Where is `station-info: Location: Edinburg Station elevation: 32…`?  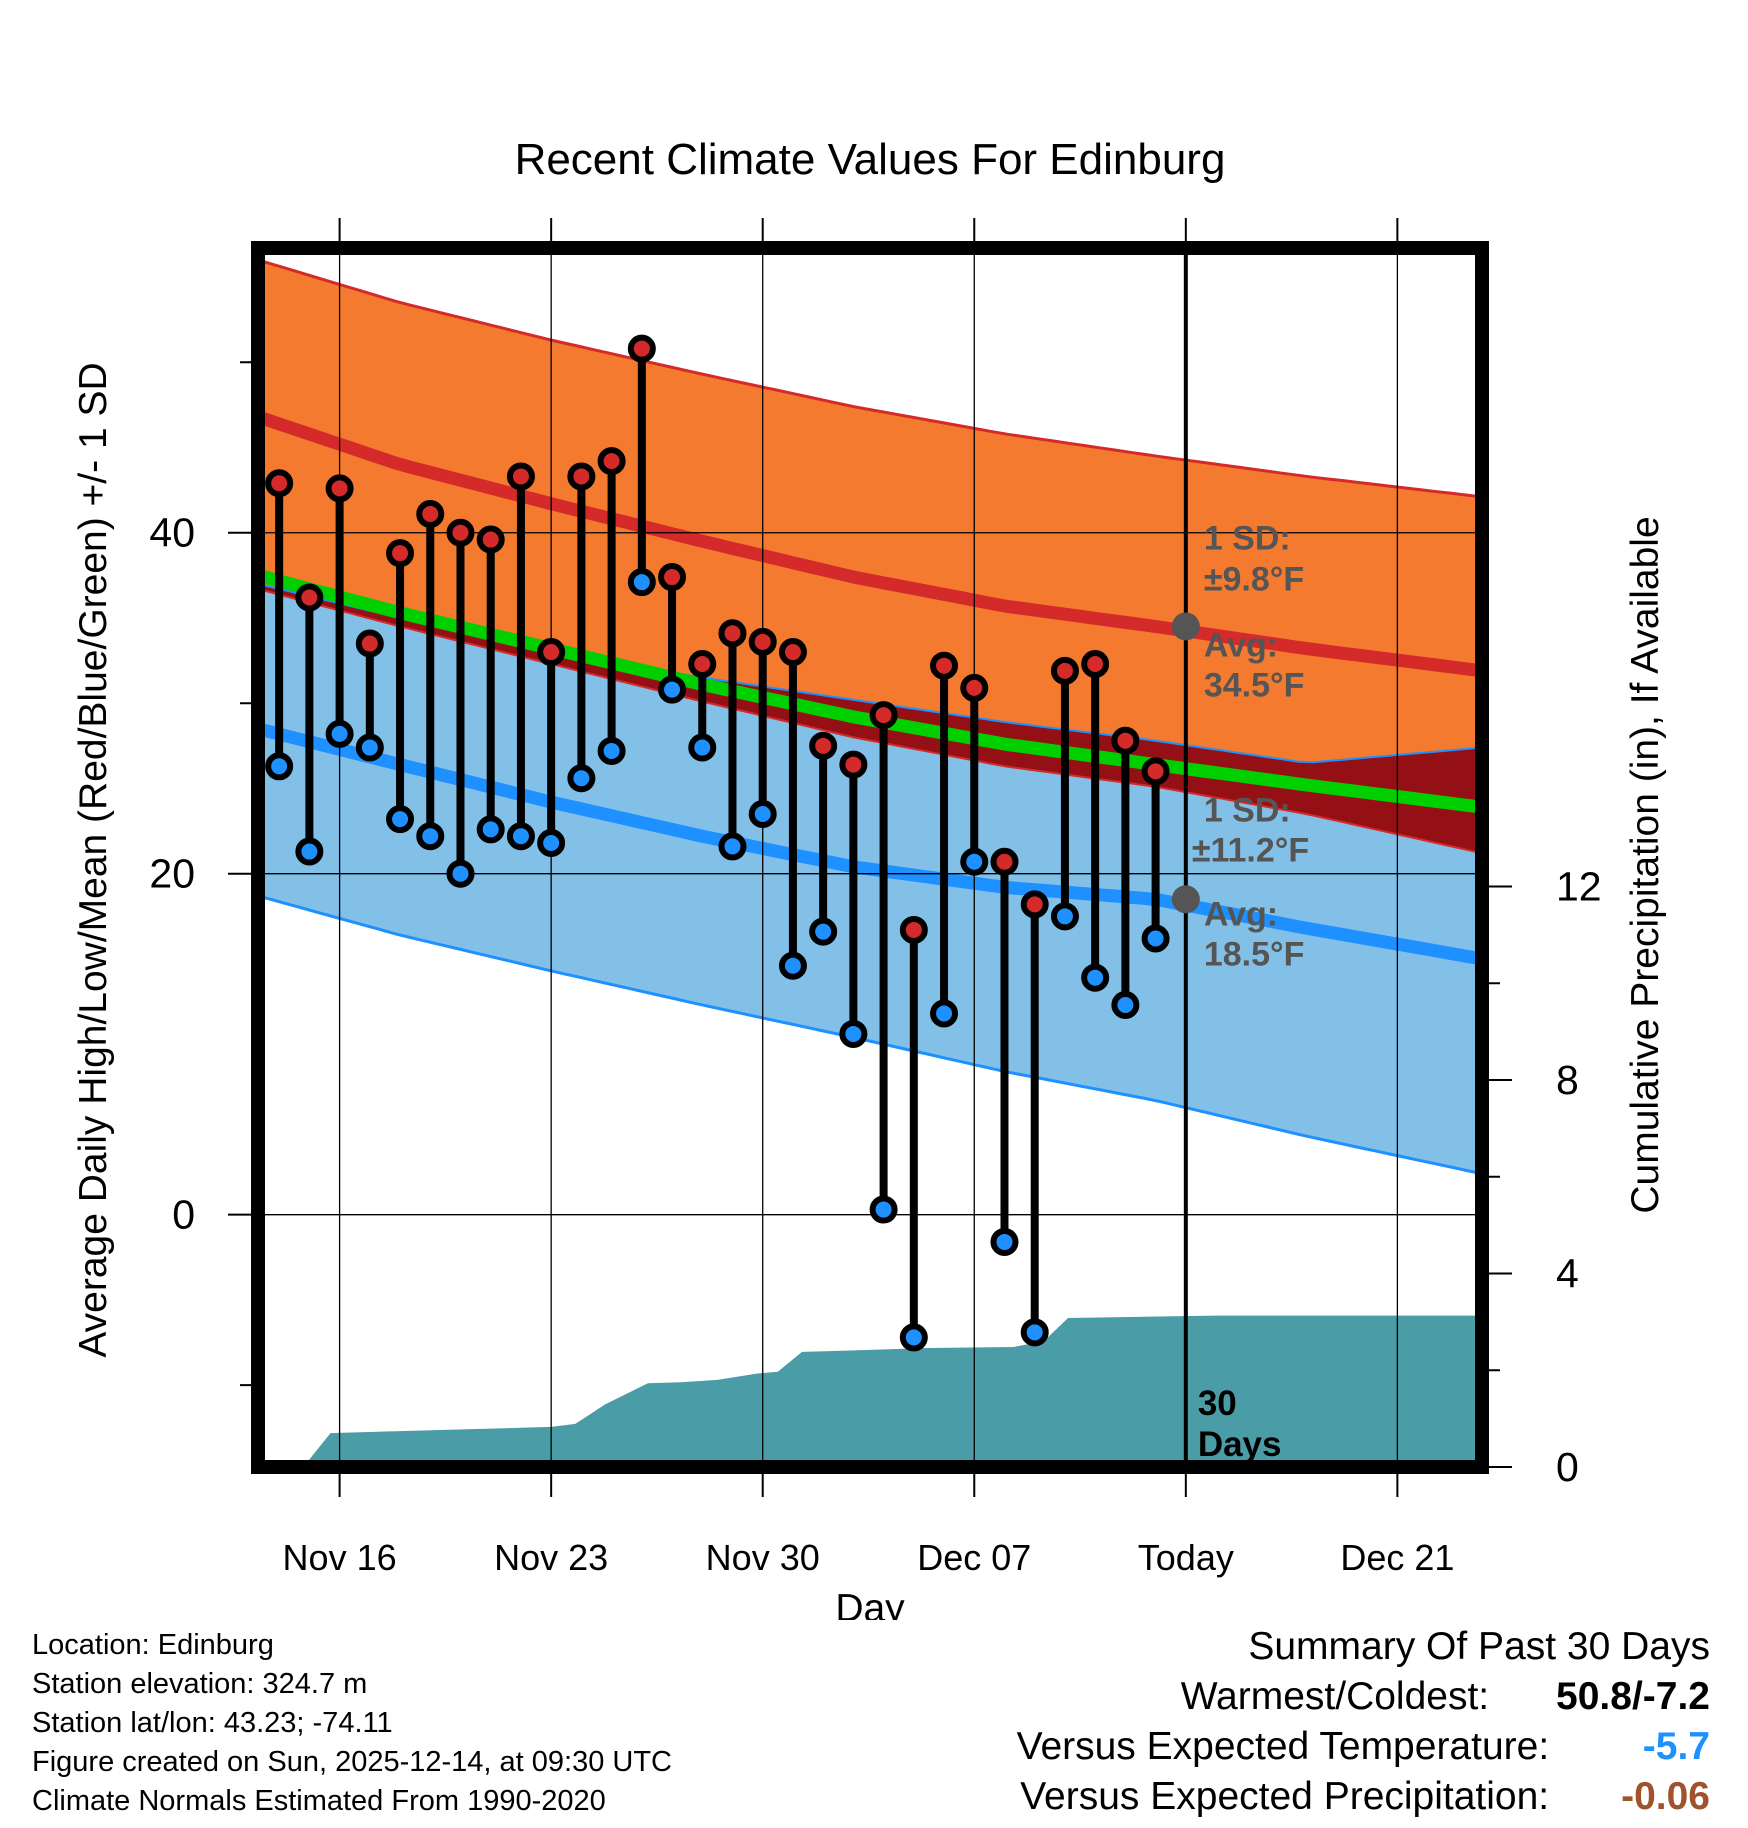 station-info: Location: Edinburg Station elevation: 32… is located at coordinates (352, 1723).